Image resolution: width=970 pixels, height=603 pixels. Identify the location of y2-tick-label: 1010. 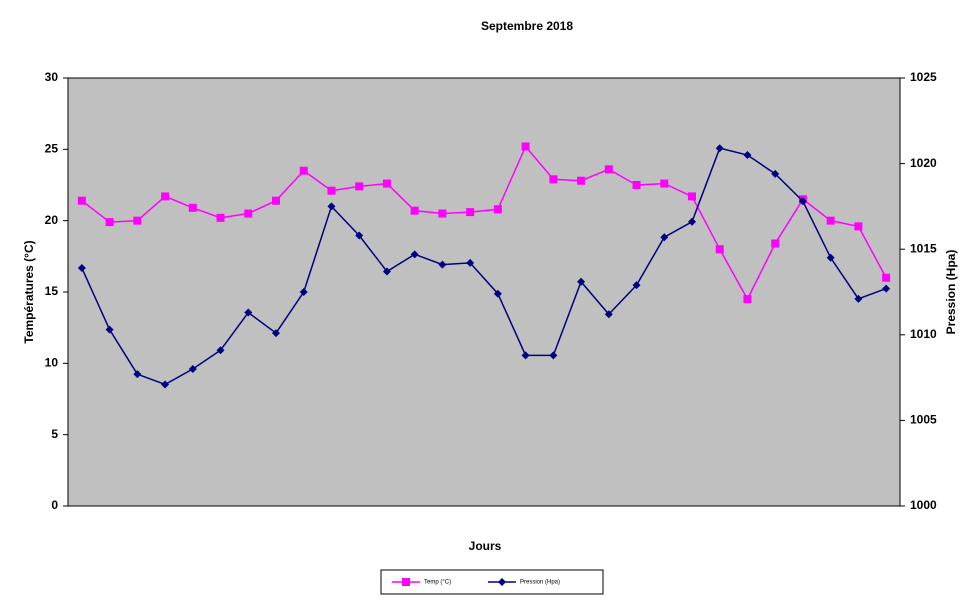
(923, 334).